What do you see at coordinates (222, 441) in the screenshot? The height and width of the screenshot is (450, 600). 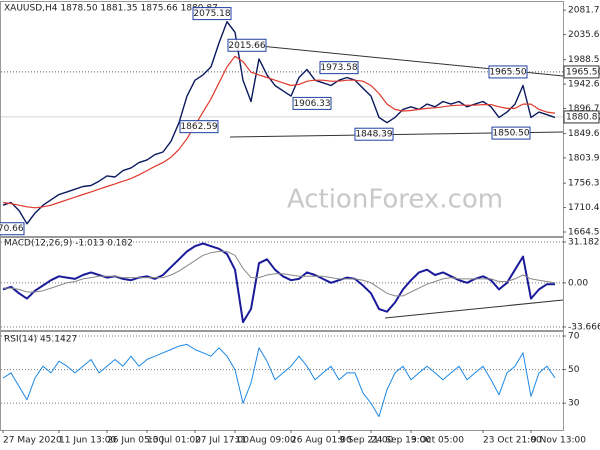 I see `x-tick-label: 27 Jul 17:00` at bounding box center [222, 441].